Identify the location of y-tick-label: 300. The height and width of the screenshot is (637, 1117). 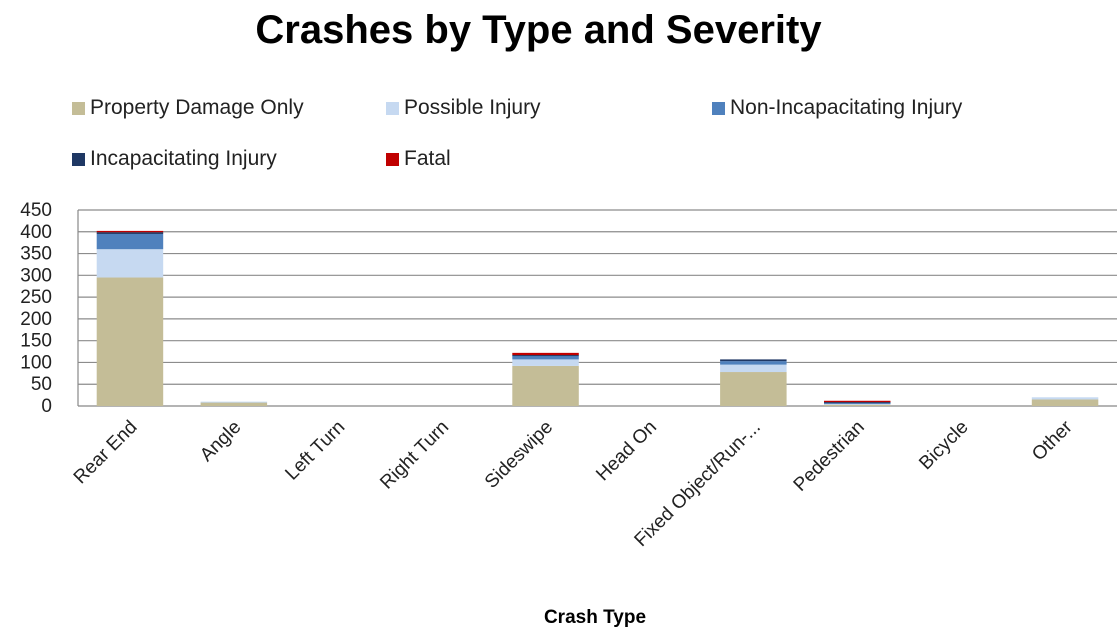
(36, 275).